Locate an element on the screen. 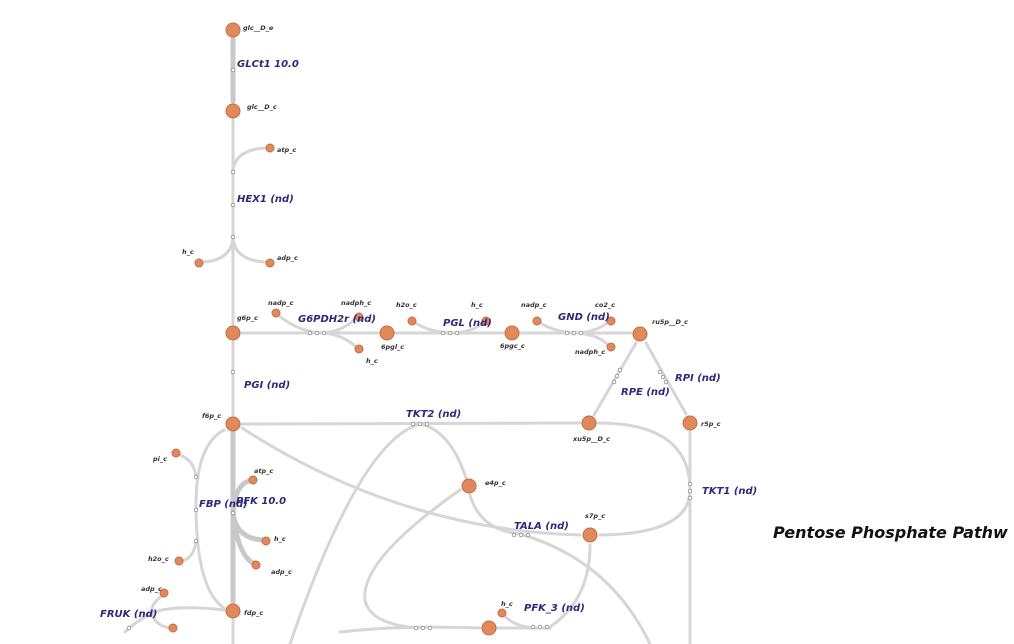 Image resolution: width=1014 pixels, height=644 pixels. g6pdh2r-nadp-edge is located at coordinates (301, 324).